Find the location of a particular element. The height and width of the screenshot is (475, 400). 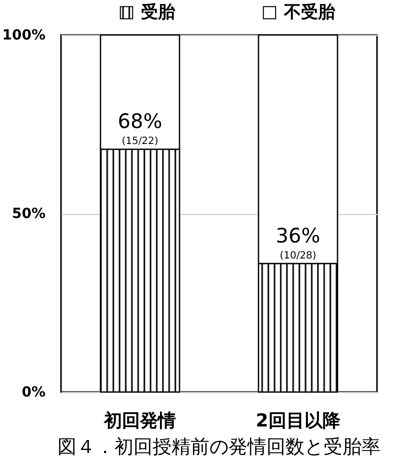

caption: 図４．初回授精前の発情回数と受胎率 is located at coordinates (219, 447).